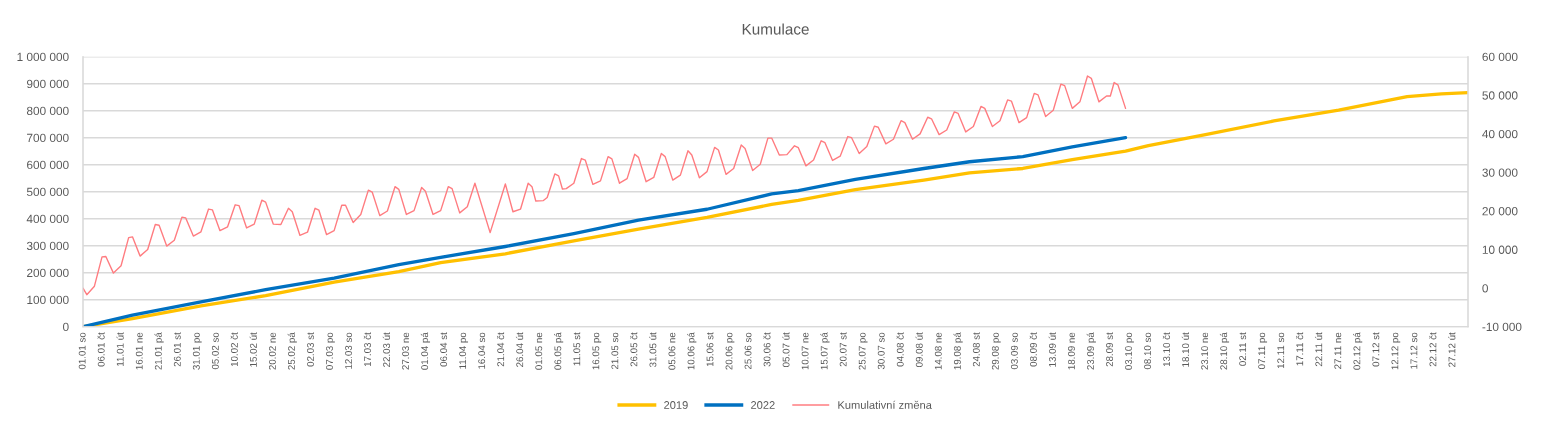 The image size is (1551, 427). What do you see at coordinates (1414, 350) in the screenshot?
I see `x-tick-label: 17.12 so` at bounding box center [1414, 350].